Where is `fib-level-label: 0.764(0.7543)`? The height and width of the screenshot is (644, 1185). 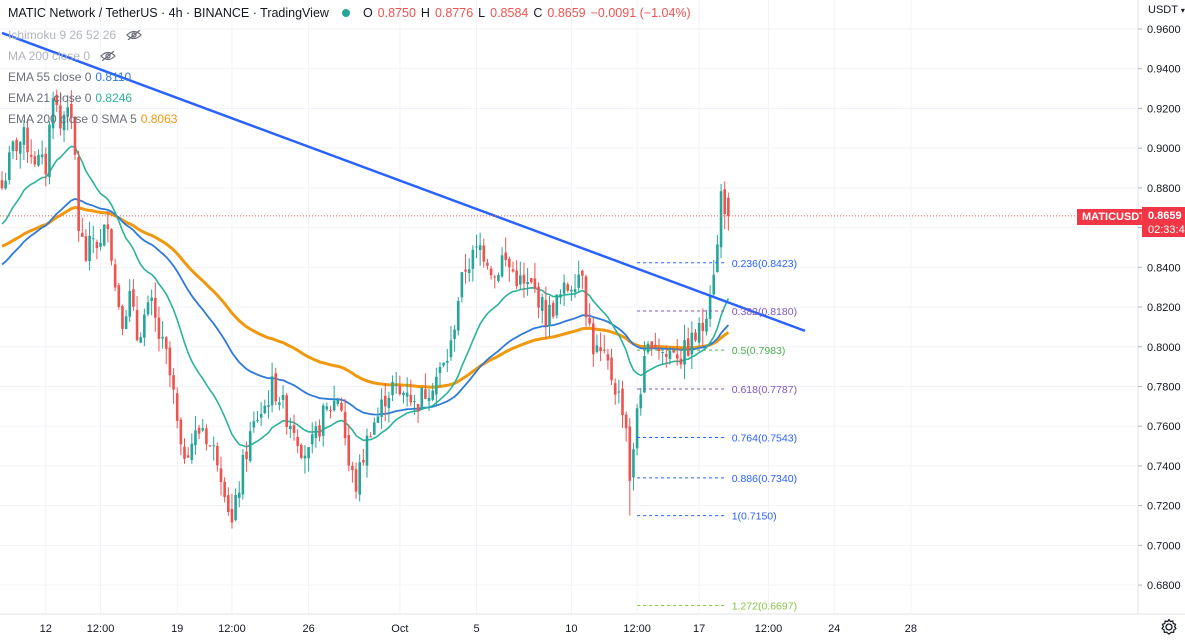 fib-level-label: 0.764(0.7543) is located at coordinates (764, 439).